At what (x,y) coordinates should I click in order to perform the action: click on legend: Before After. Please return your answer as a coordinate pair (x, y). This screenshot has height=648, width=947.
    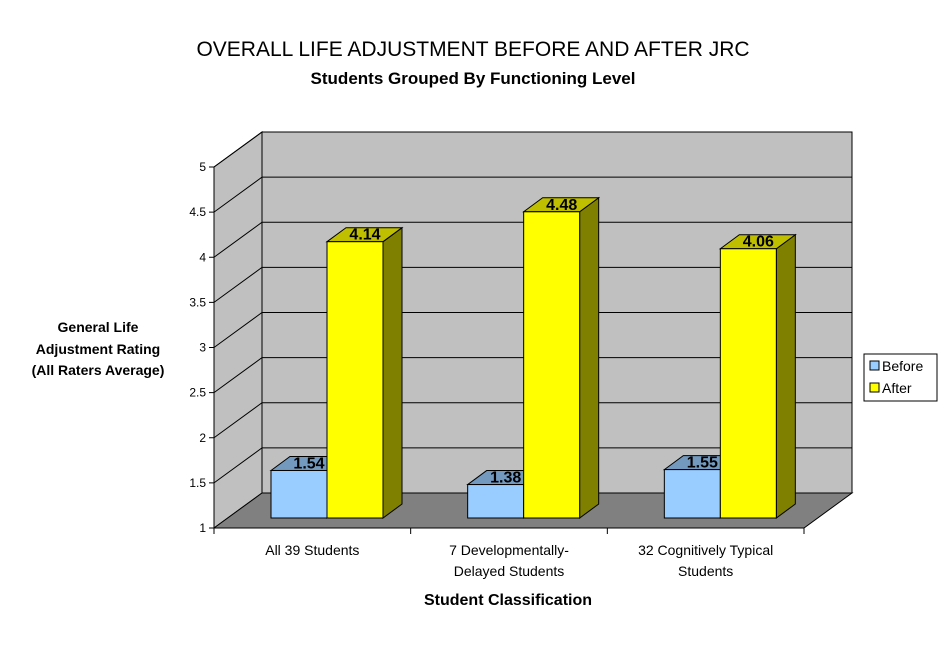
    Looking at the image, I should click on (900, 377).